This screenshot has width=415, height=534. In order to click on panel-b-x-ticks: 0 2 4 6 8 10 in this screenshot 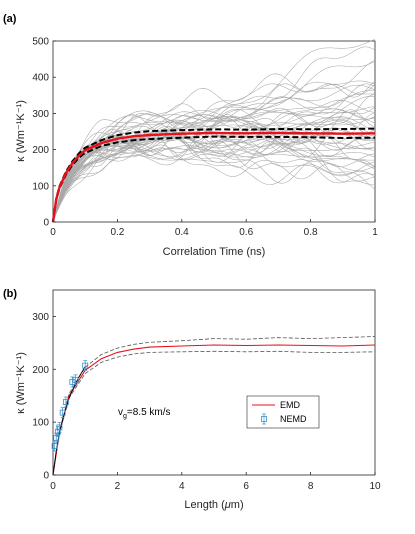, I will do `click(215, 482)`.